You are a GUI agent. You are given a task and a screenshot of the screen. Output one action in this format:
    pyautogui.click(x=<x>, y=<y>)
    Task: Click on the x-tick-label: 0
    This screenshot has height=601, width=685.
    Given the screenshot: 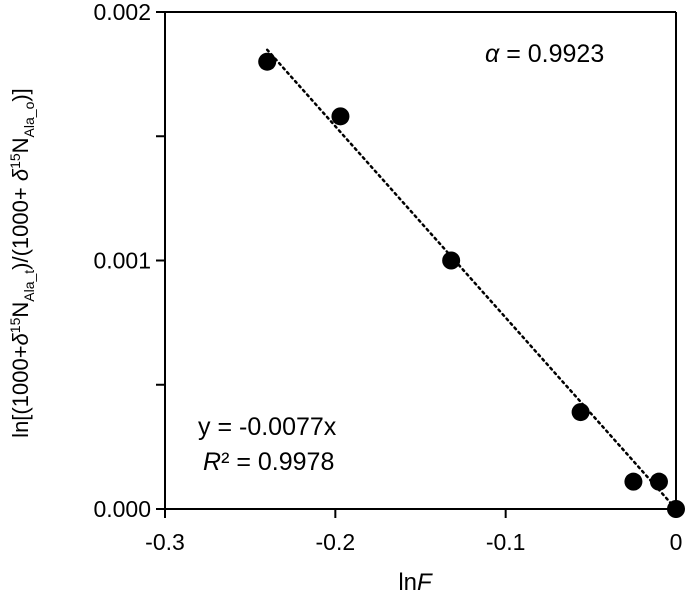 What is the action you would take?
    pyautogui.click(x=676, y=542)
    